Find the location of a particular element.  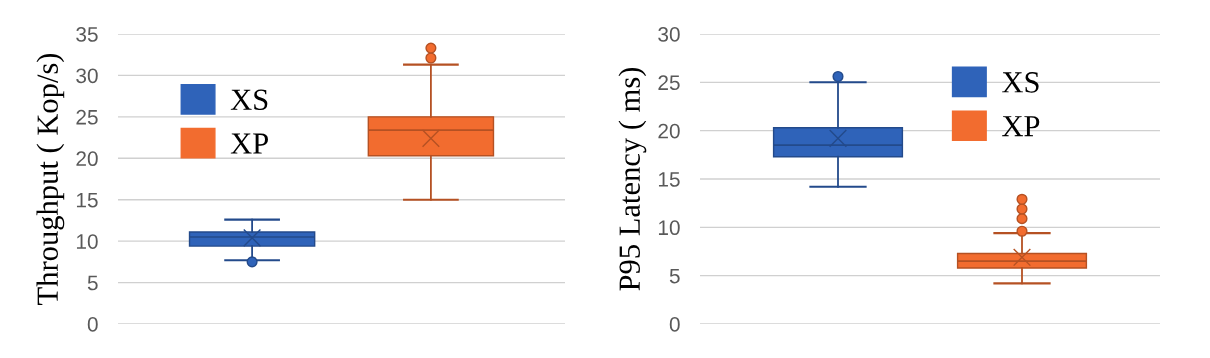

y-axis-title: Throughput ( Kop/s) is located at coordinates (50, 179).